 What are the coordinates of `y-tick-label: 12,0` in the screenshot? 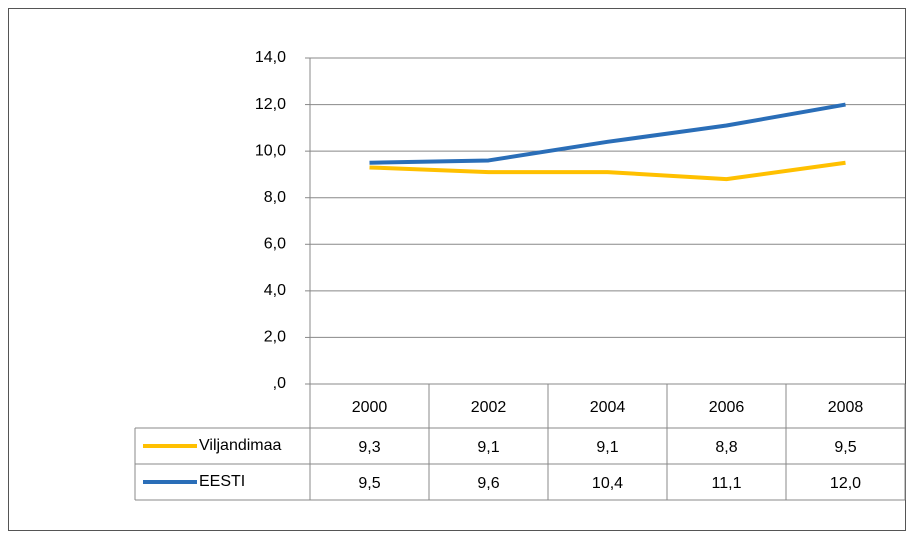 It's located at (270, 104).